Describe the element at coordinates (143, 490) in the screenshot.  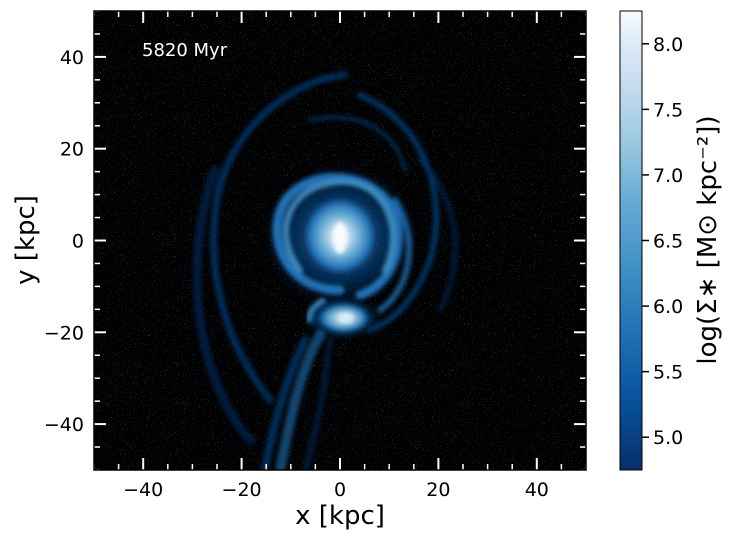
I see `x-tick-label: −40` at that location.